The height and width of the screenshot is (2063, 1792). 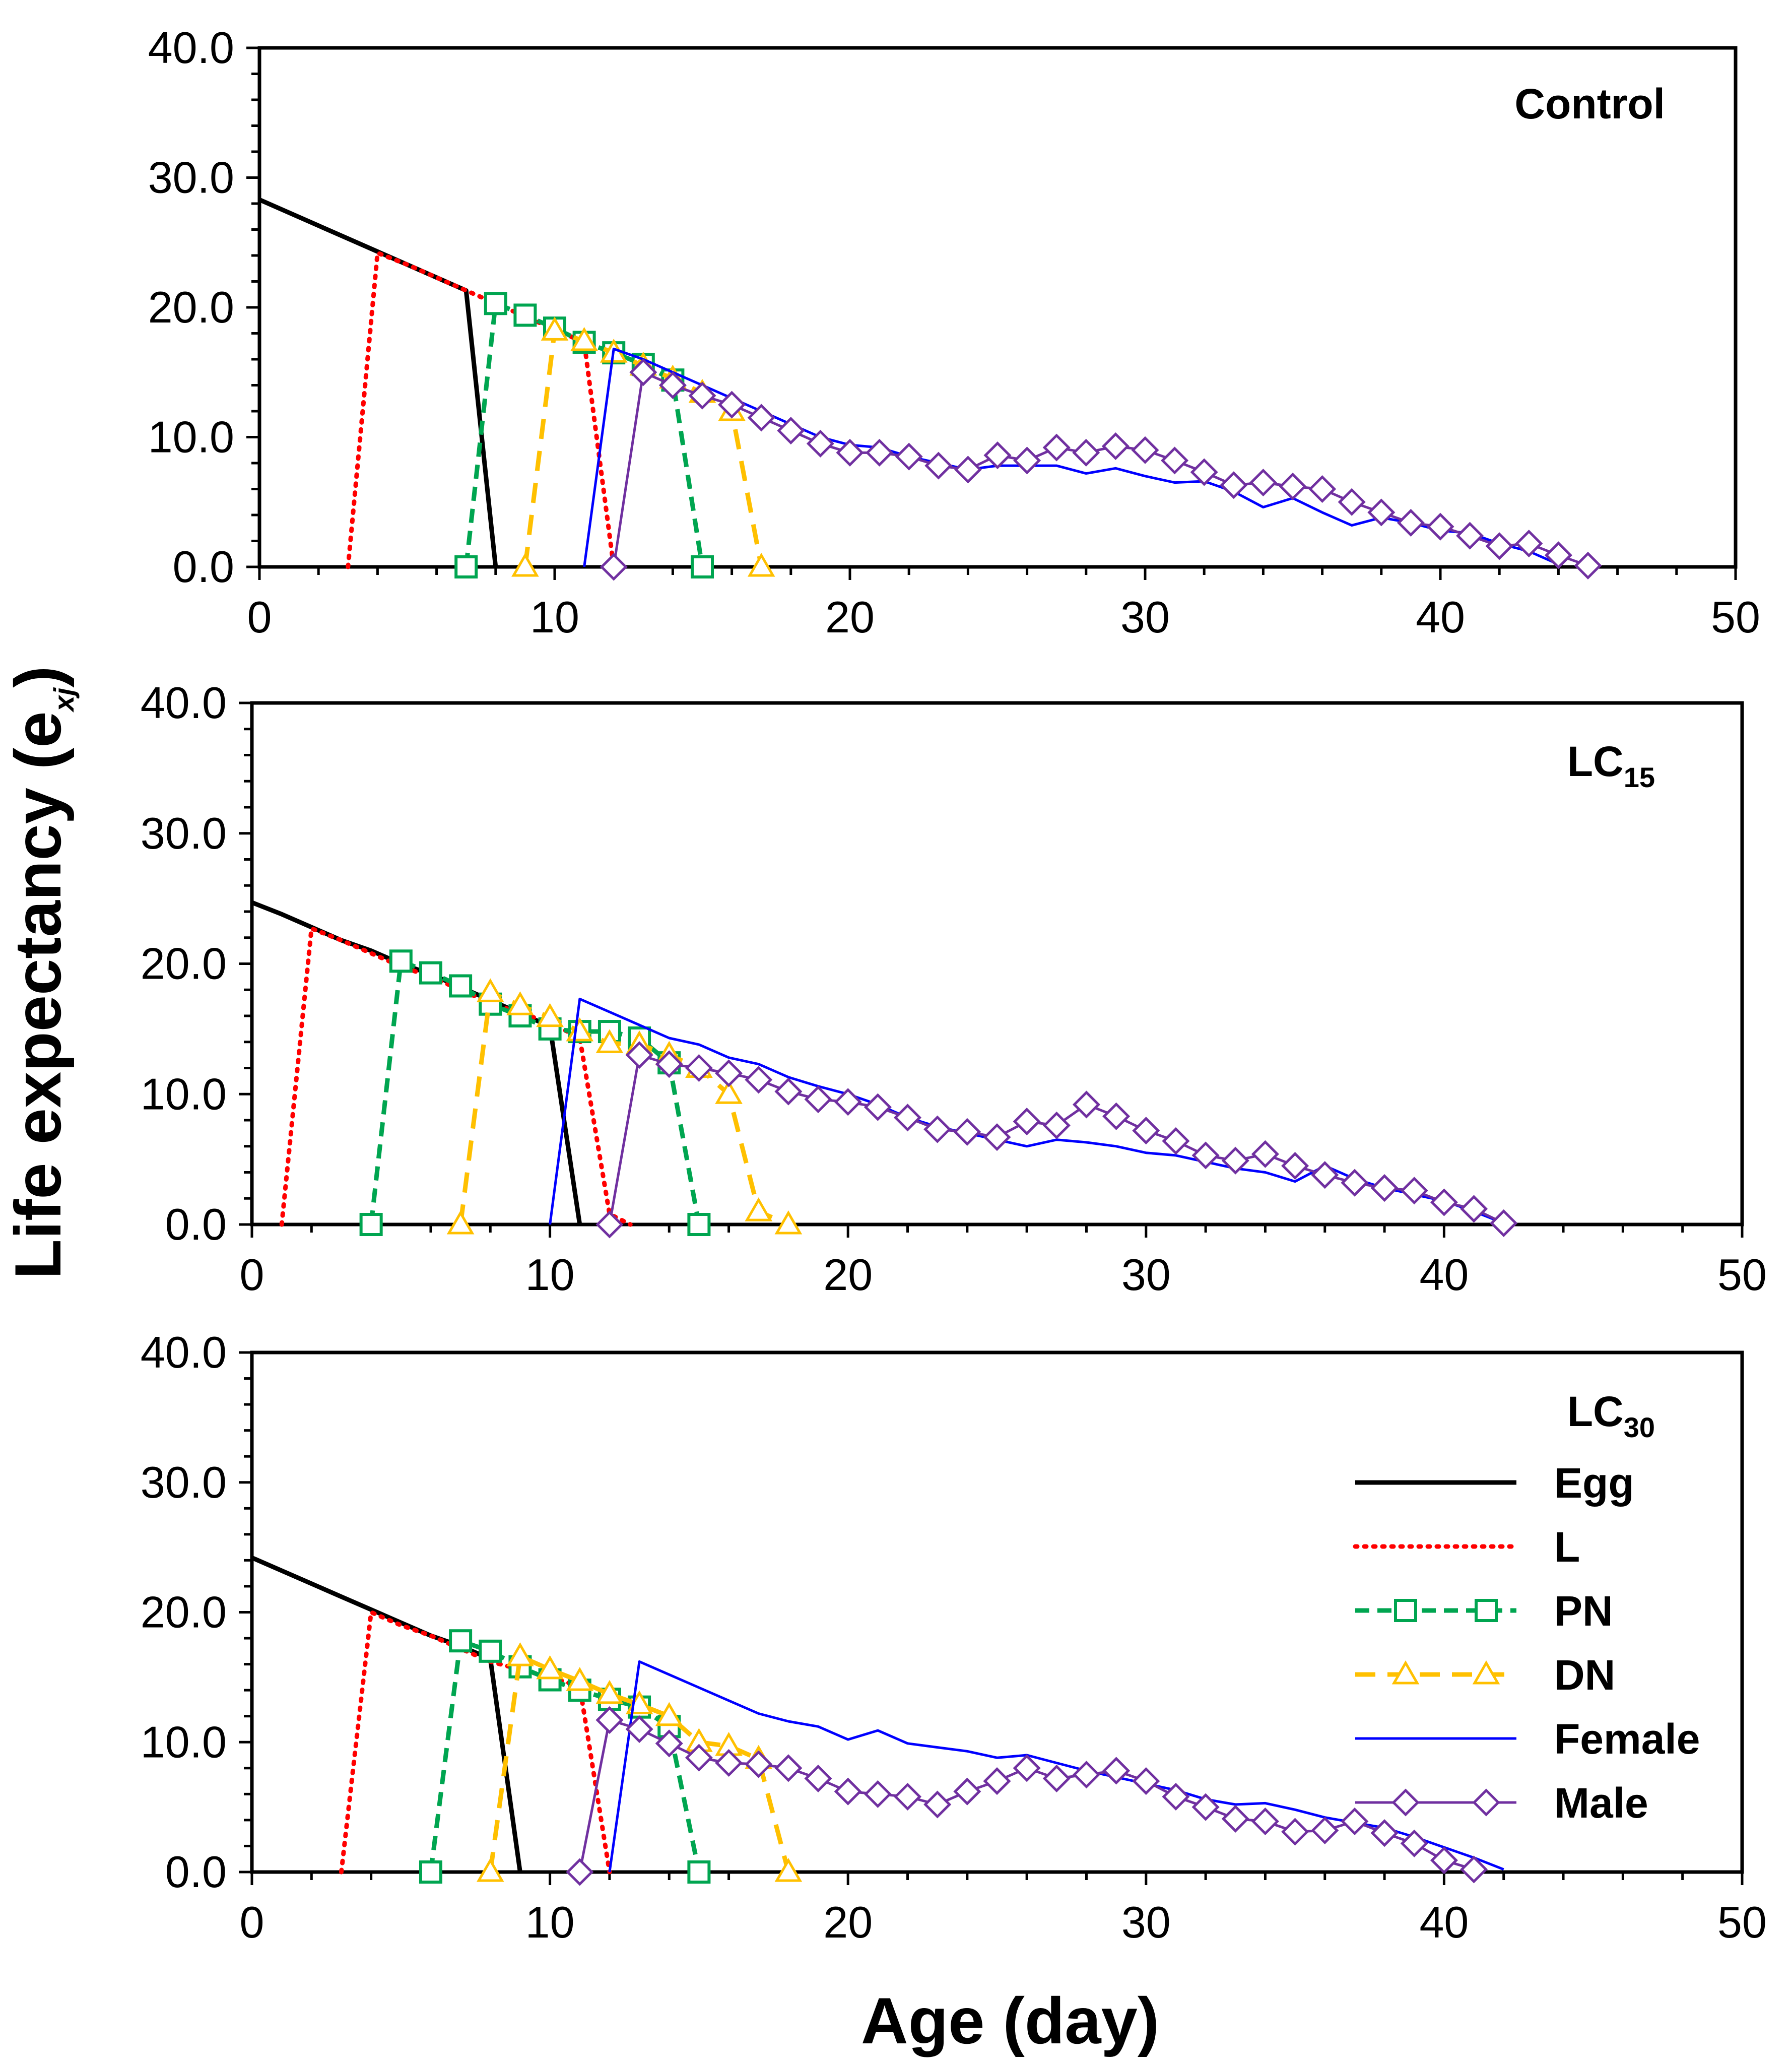 I want to click on series-line-egg, so click(x=387, y=1714).